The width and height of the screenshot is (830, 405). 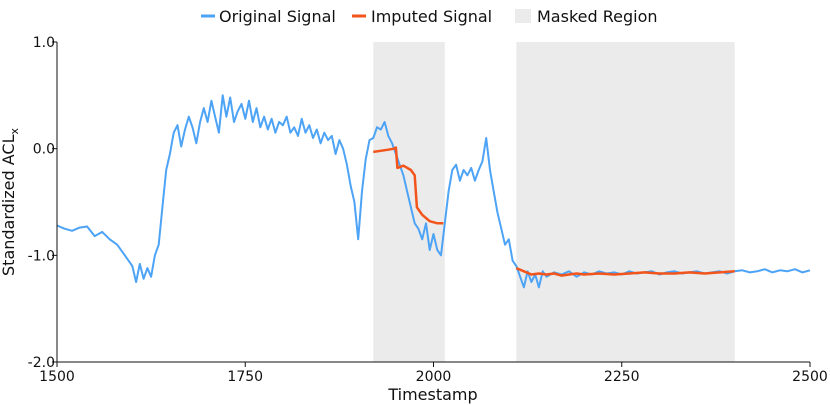 I want to click on y-axis-title-main: Standardized ACL, so click(x=9, y=205).